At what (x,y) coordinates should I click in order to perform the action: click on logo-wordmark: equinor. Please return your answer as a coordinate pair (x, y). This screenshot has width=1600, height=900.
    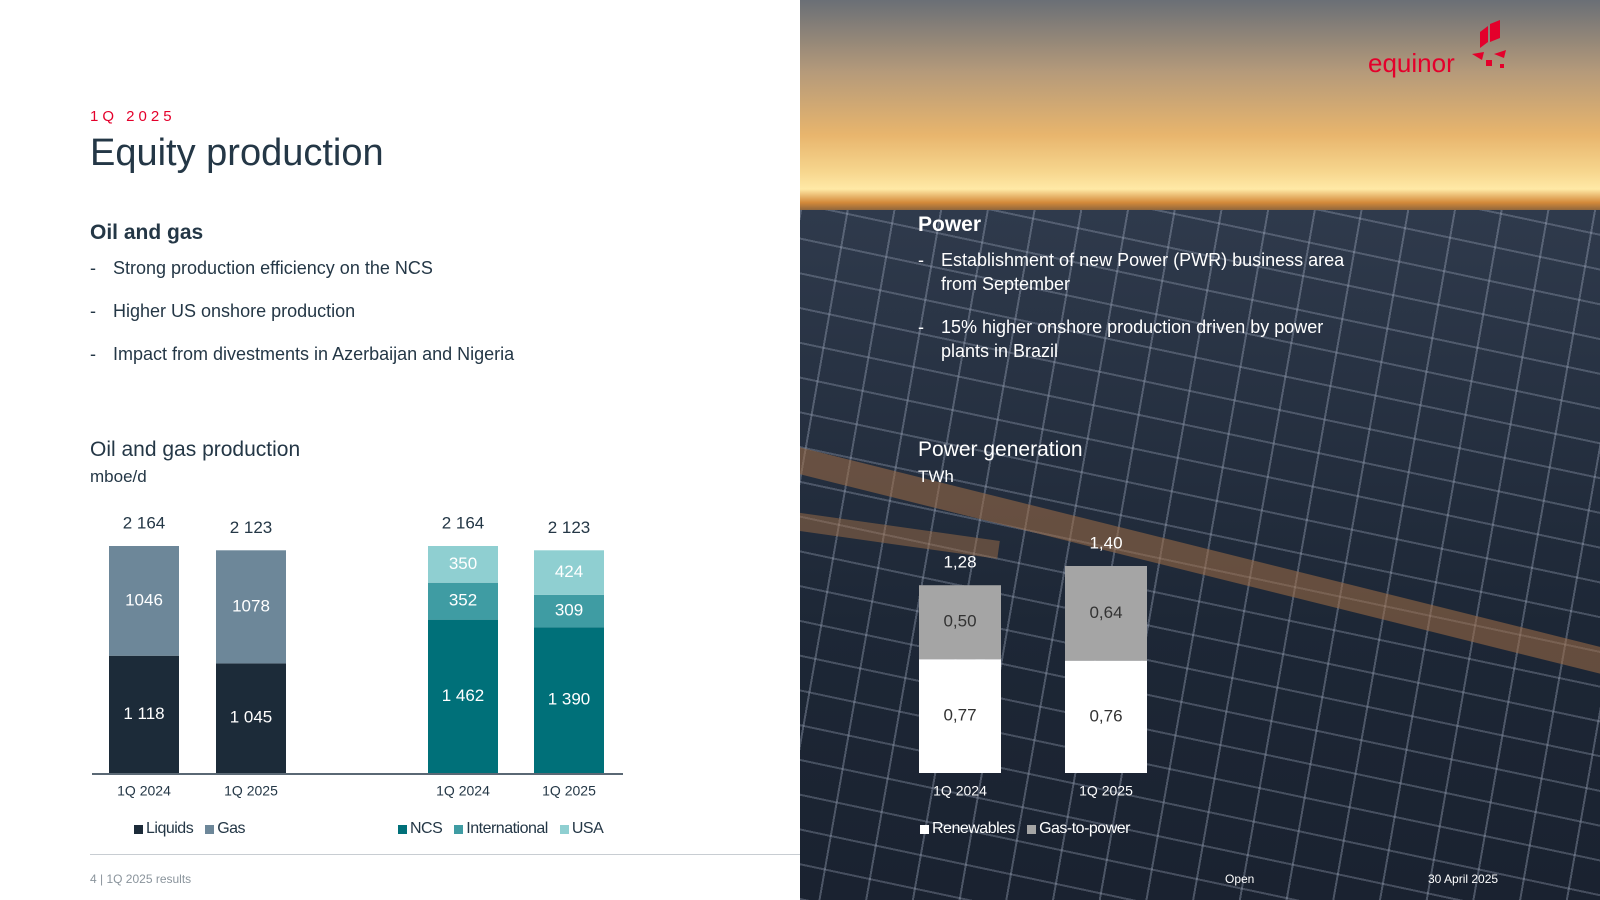
    Looking at the image, I should click on (1411, 63).